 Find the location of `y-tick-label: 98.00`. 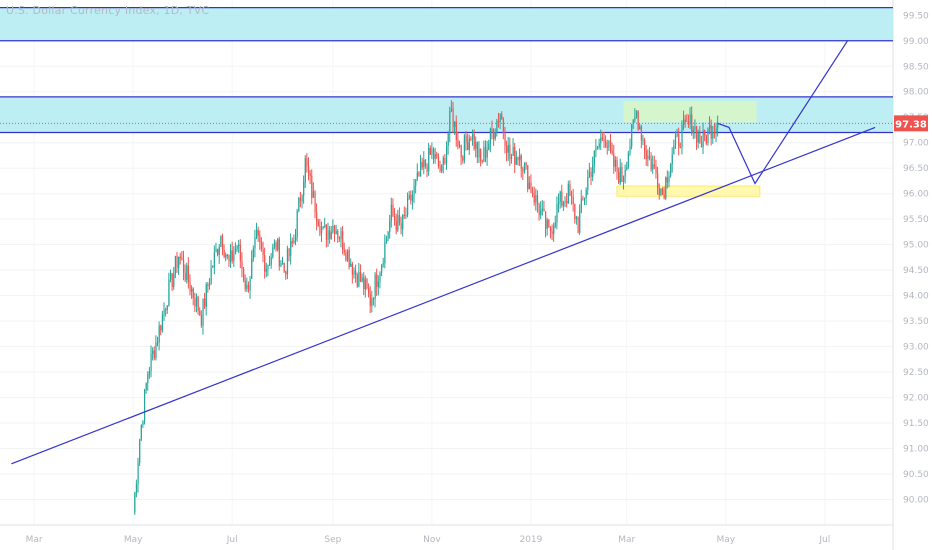

y-tick-label: 98.00 is located at coordinates (916, 93).